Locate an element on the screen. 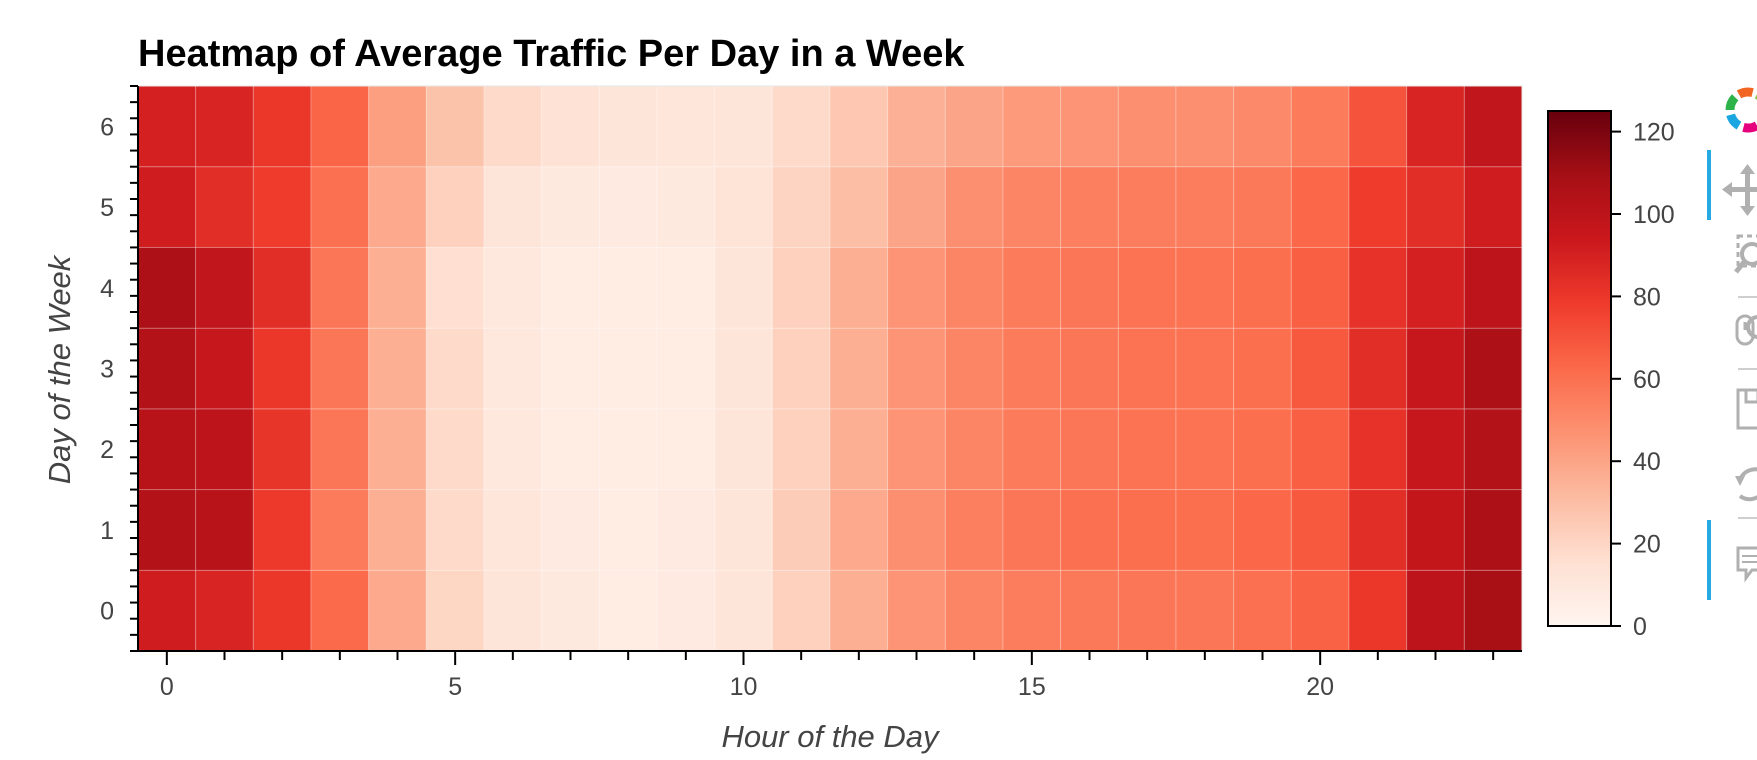 The width and height of the screenshot is (1757, 760). box-zoom-icon is located at coordinates (1728, 265).